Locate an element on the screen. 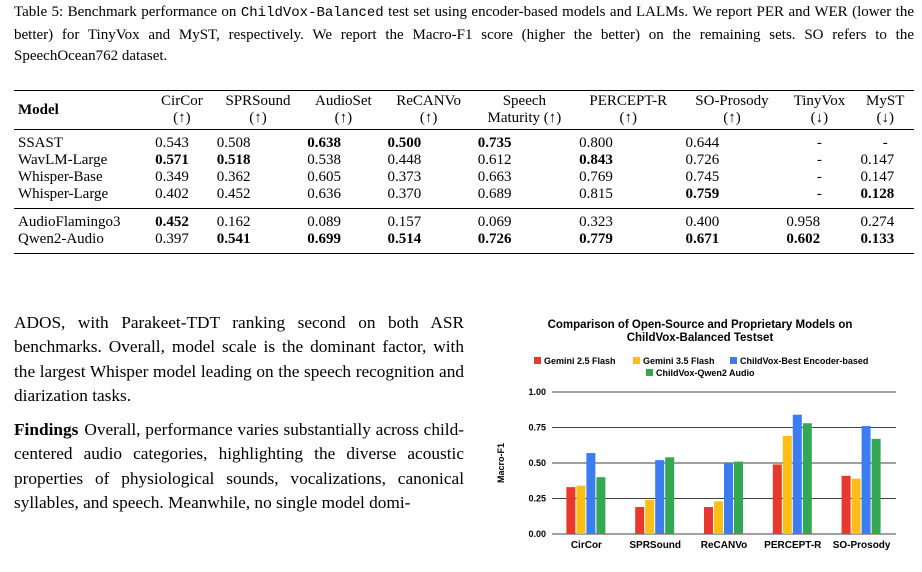 This screenshot has height=572, width=922. legend-label: Gemini 3.5 Flash is located at coordinates (679, 361).